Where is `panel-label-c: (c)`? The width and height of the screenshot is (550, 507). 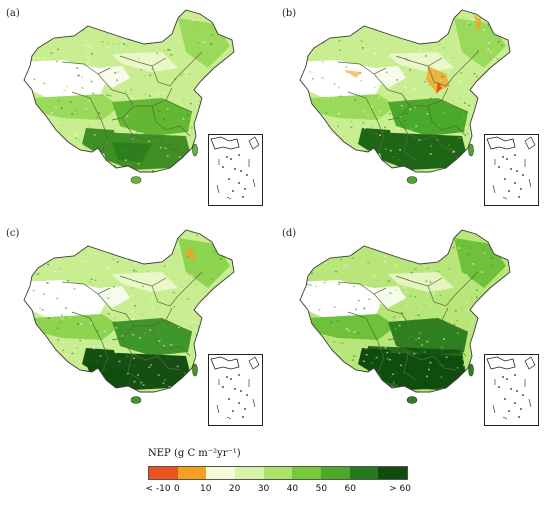
panel-label-c: (c) is located at coordinates (13, 233).